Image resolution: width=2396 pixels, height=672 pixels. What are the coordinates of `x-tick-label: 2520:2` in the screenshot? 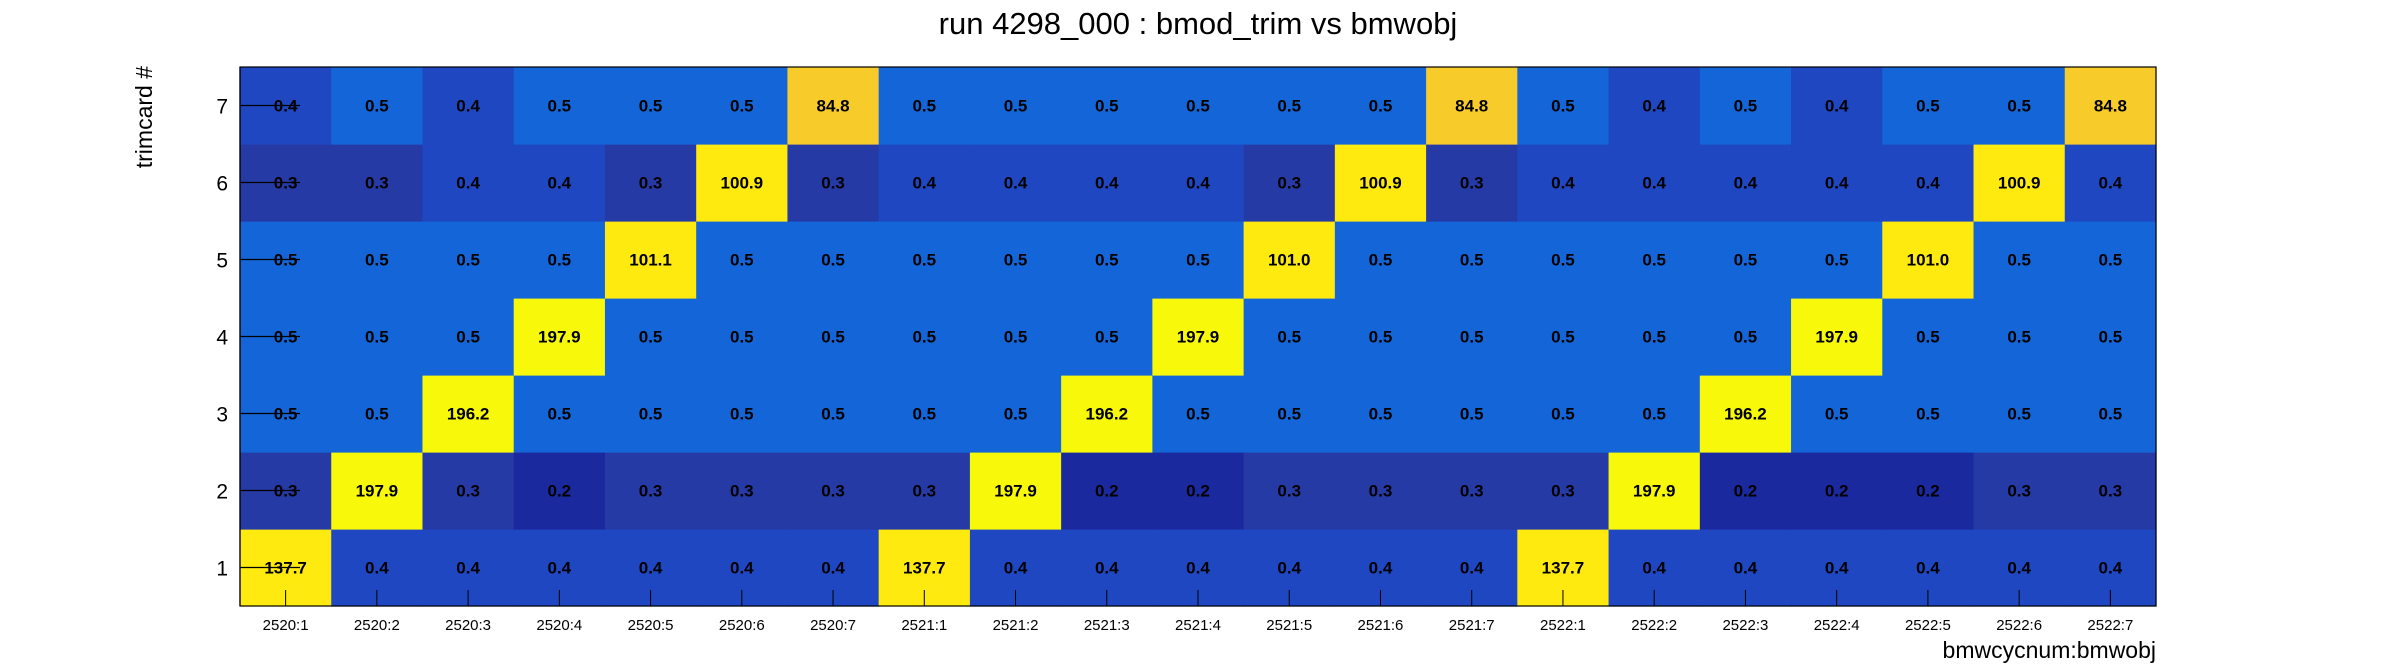 It's located at (377, 625).